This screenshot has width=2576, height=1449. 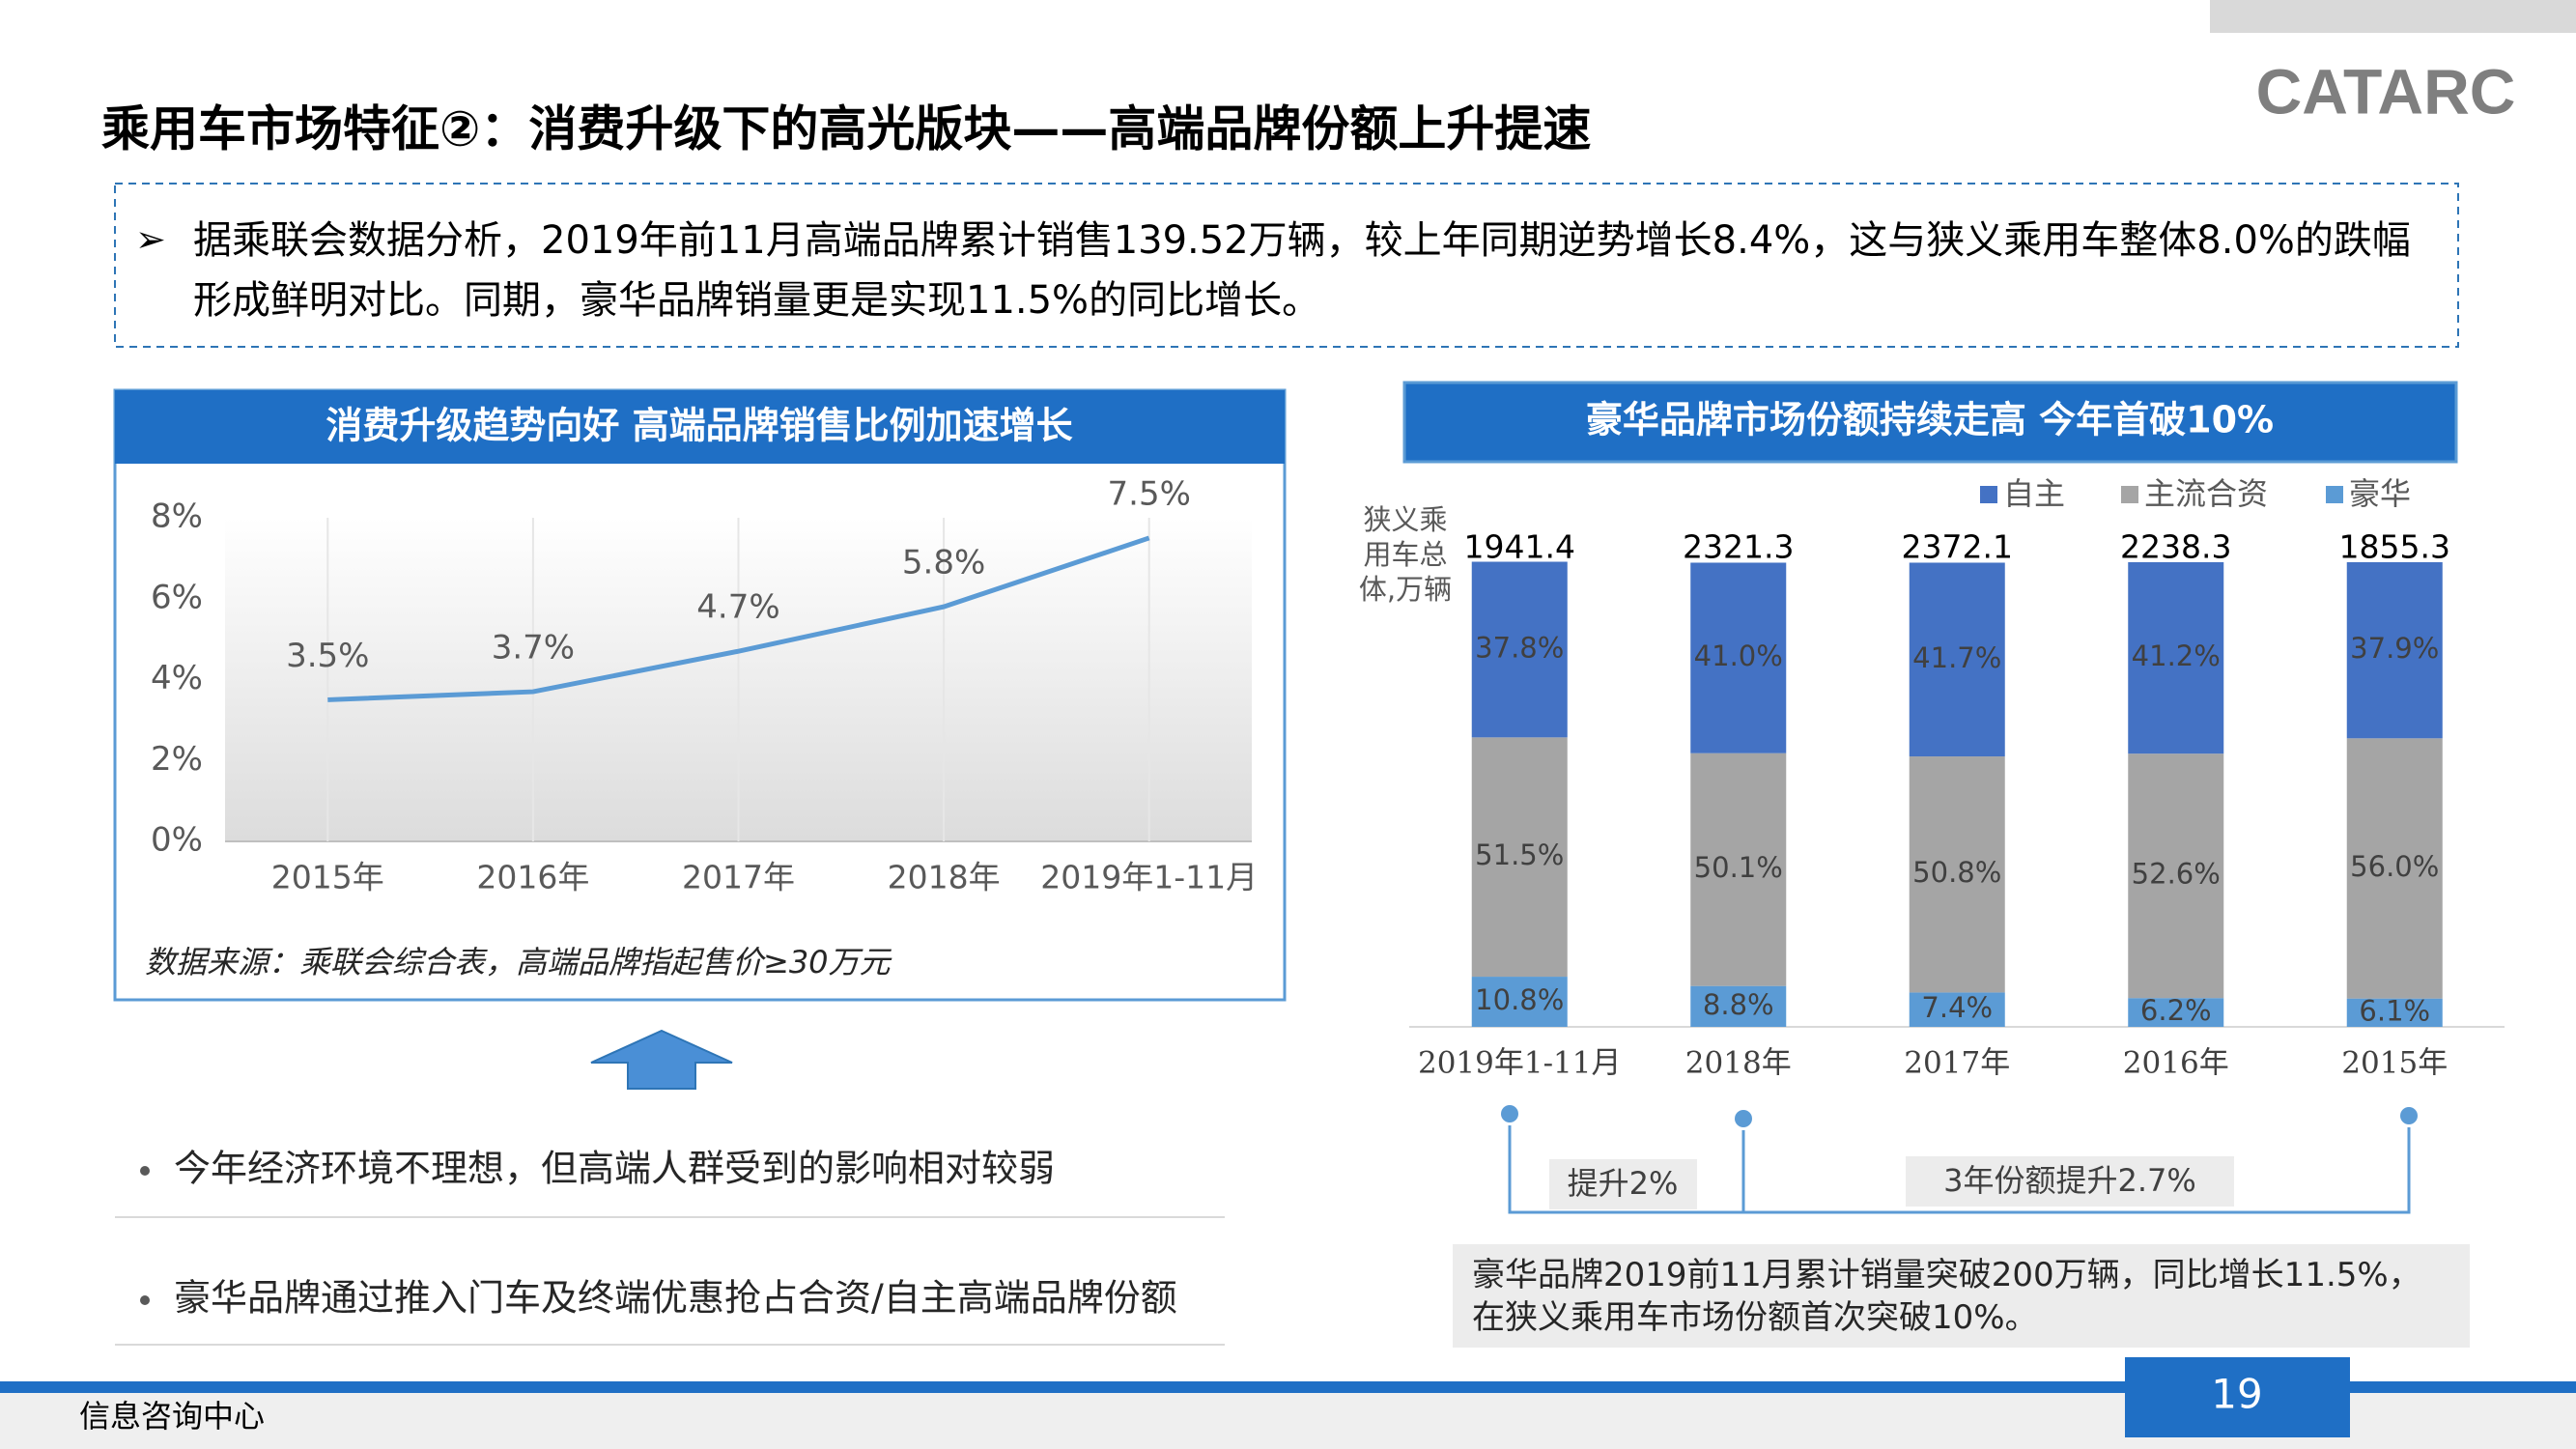 I want to click on data-label: 4.7%, so click(x=737, y=607).